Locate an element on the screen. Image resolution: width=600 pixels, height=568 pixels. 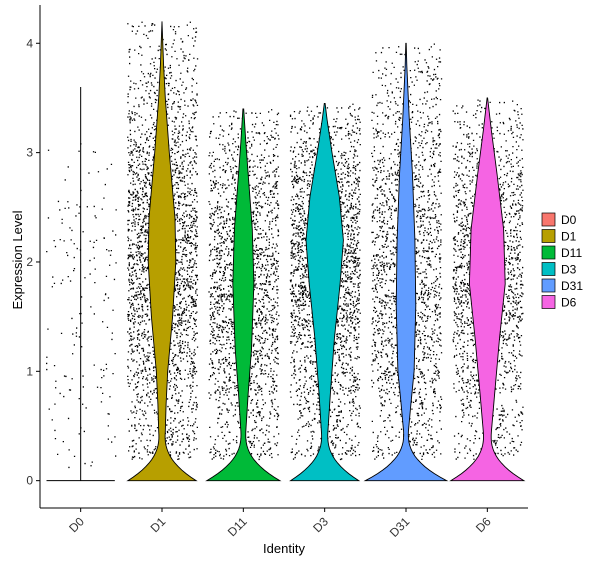
legend-item-D3: D3 is located at coordinates (559, 269).